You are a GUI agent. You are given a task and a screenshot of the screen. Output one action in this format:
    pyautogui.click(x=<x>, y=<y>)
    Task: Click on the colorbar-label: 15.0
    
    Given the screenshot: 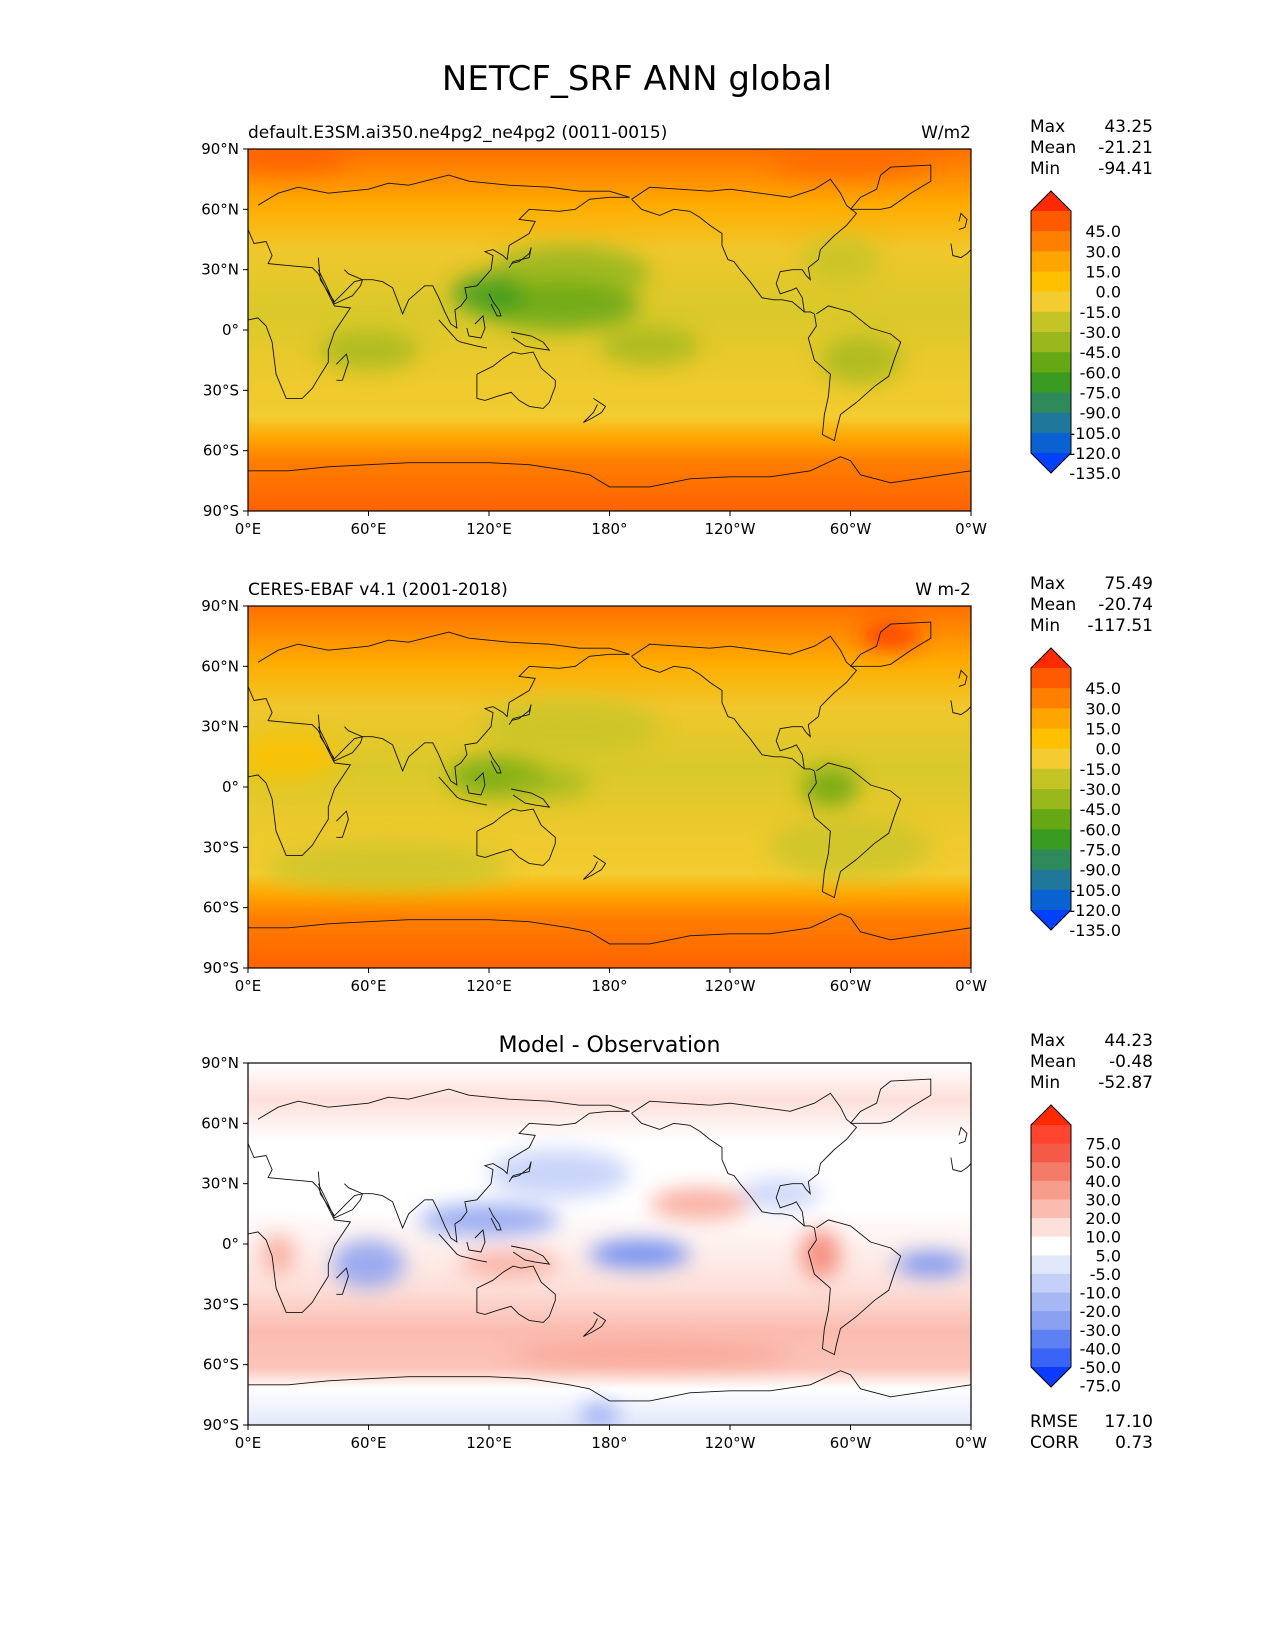 What is the action you would take?
    pyautogui.click(x=1103, y=272)
    